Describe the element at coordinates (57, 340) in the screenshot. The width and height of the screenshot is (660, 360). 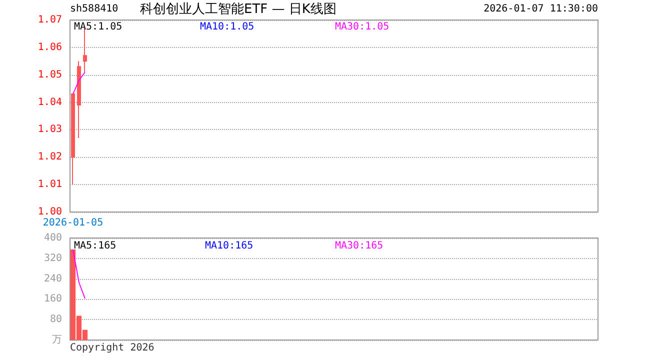
I see `y-tick-label: 万` at that location.